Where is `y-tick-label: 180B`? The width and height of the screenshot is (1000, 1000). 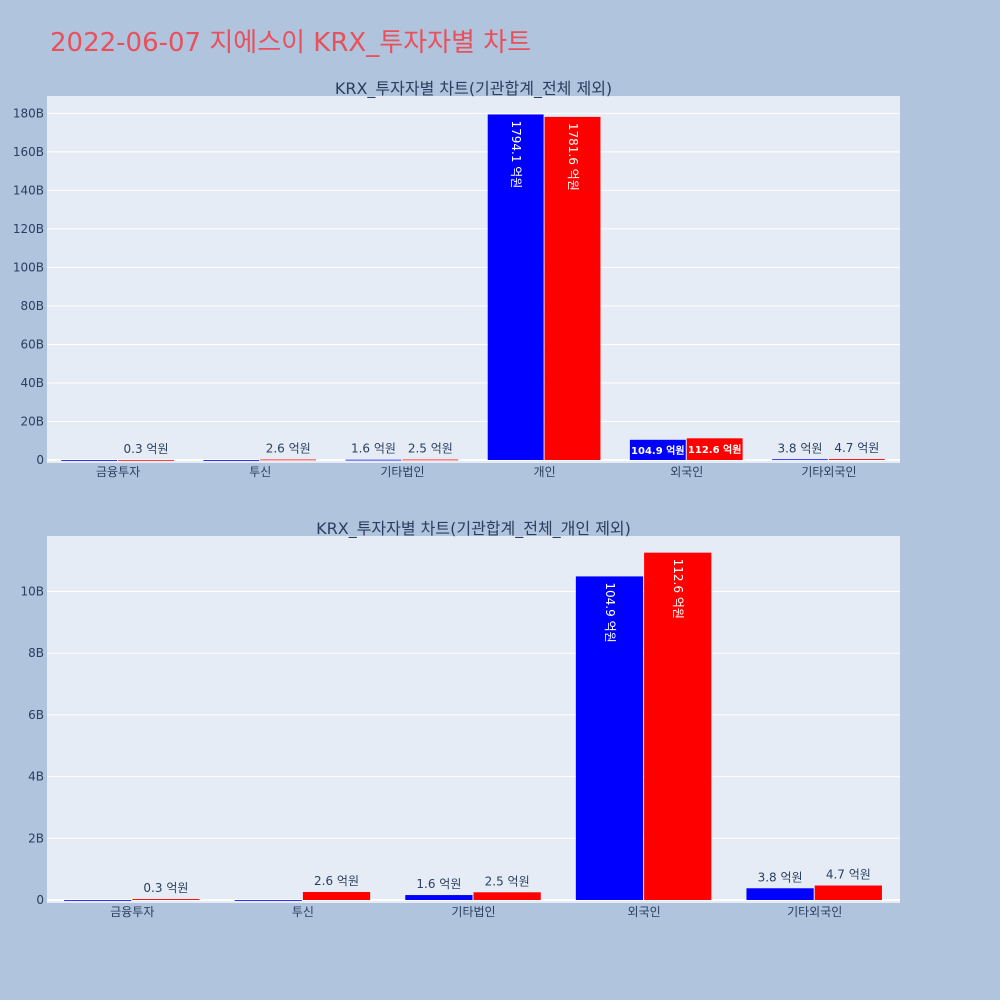 y-tick-label: 180B is located at coordinates (28, 113).